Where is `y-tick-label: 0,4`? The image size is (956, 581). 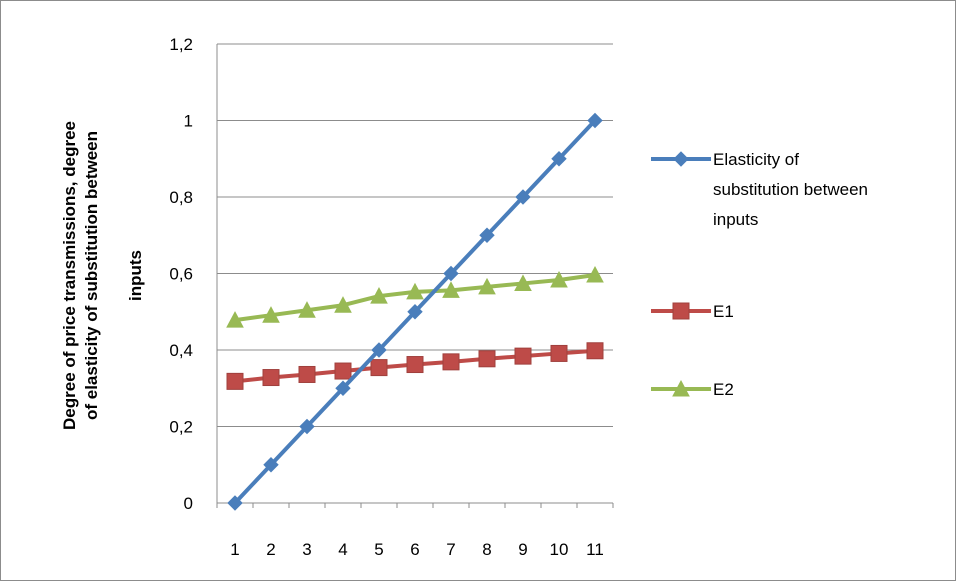 y-tick-label: 0,4 is located at coordinates (181, 350).